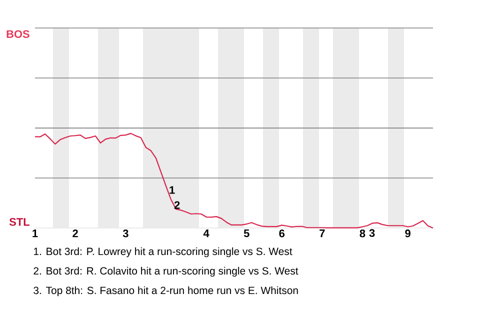 The width and height of the screenshot is (480, 320). Describe the element at coordinates (125, 234) in the screenshot. I see `x-tick-label: 3` at that location.